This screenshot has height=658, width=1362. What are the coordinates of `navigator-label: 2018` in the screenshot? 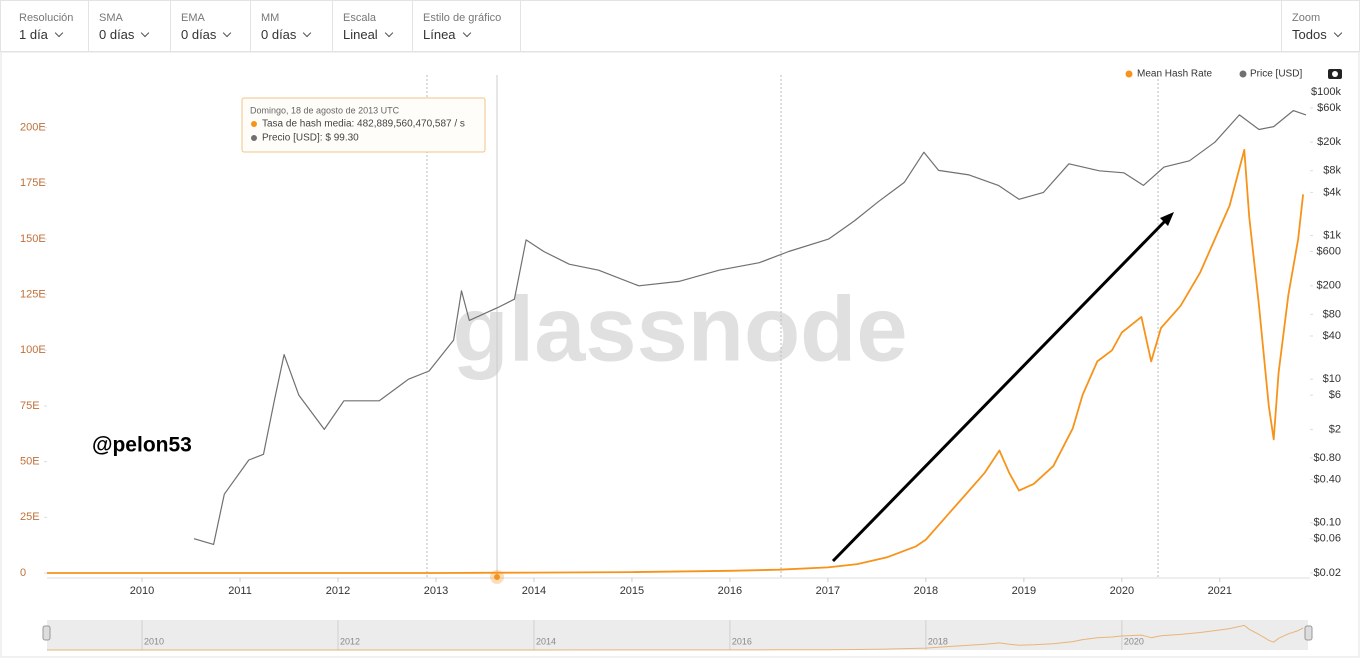 It's located at (938, 641).